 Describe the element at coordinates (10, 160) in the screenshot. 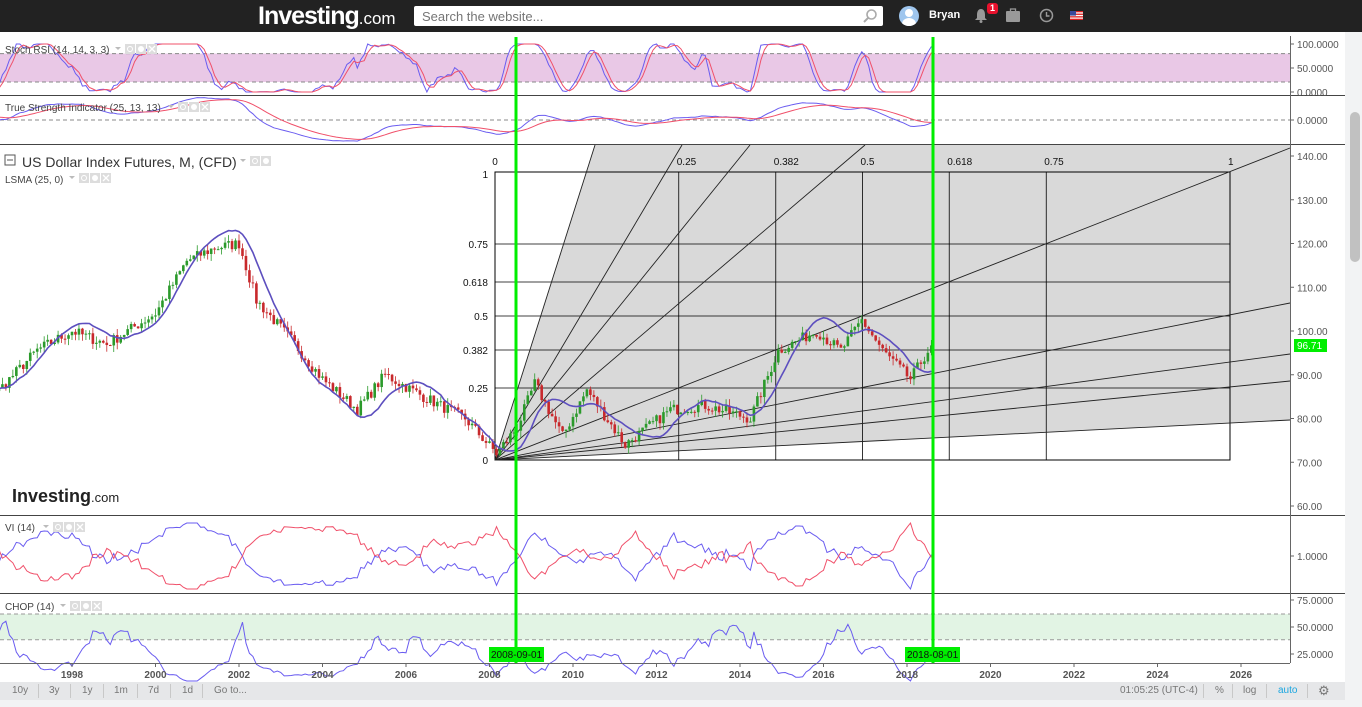

I see `collapse-icon` at that location.